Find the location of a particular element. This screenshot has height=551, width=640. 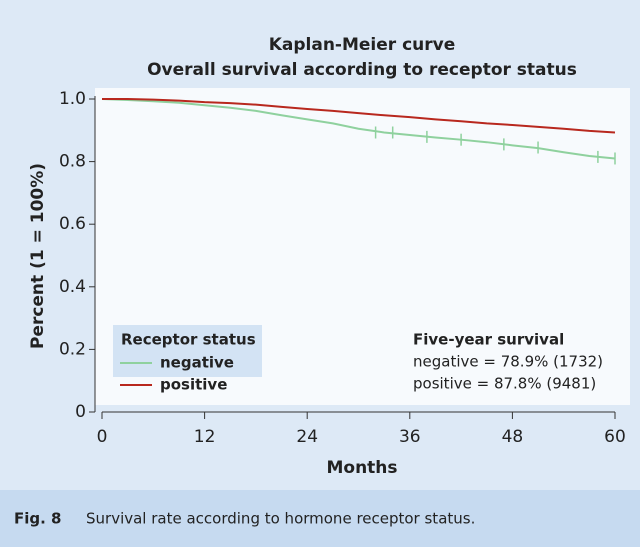

x-axis-label: Months is located at coordinates (361, 468).